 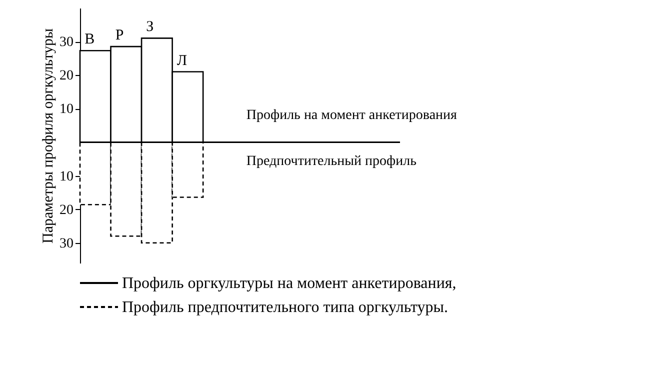 What do you see at coordinates (289, 283) in the screenshot?
I see `legend-label: Профиль оргкультуры на момент анкетирования,` at bounding box center [289, 283].